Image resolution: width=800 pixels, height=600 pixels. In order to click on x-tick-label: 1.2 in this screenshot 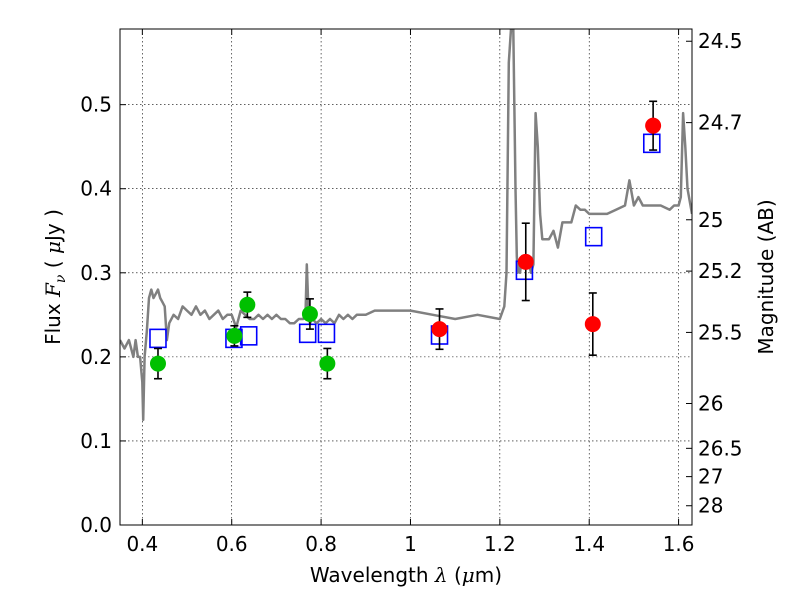, I will do `click(500, 544)`.